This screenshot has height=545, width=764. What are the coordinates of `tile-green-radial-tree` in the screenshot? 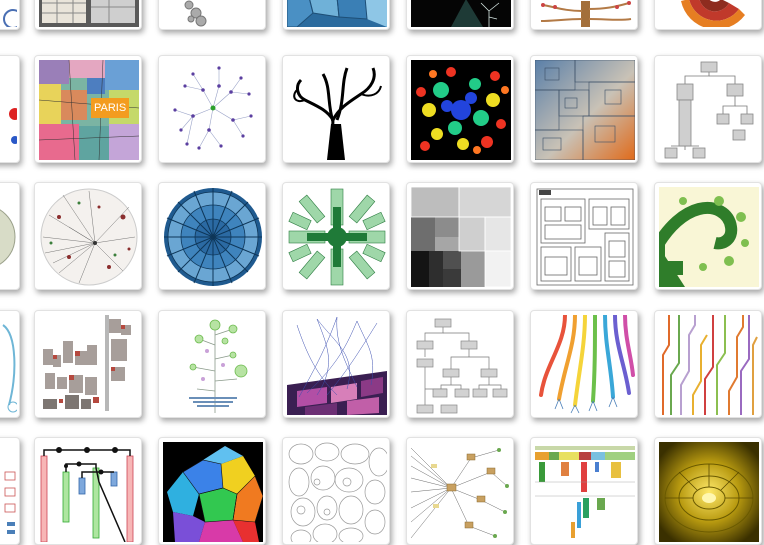 It's located at (336, 236).